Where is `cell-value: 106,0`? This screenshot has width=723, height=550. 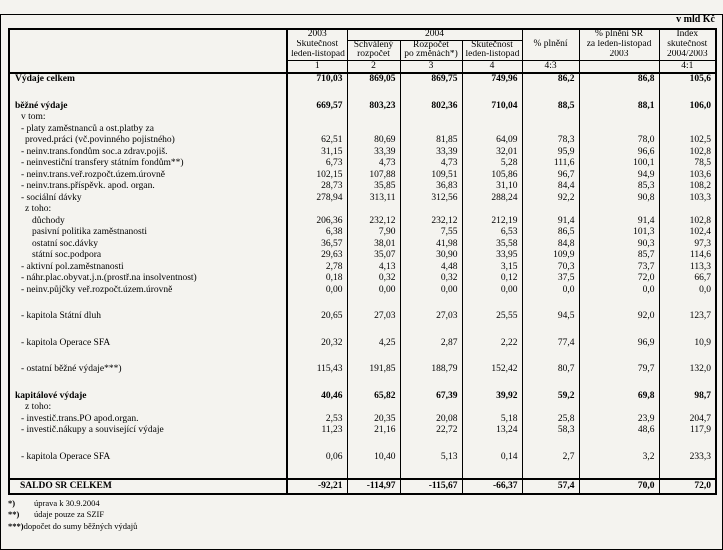 cell-value: 106,0 is located at coordinates (687, 106).